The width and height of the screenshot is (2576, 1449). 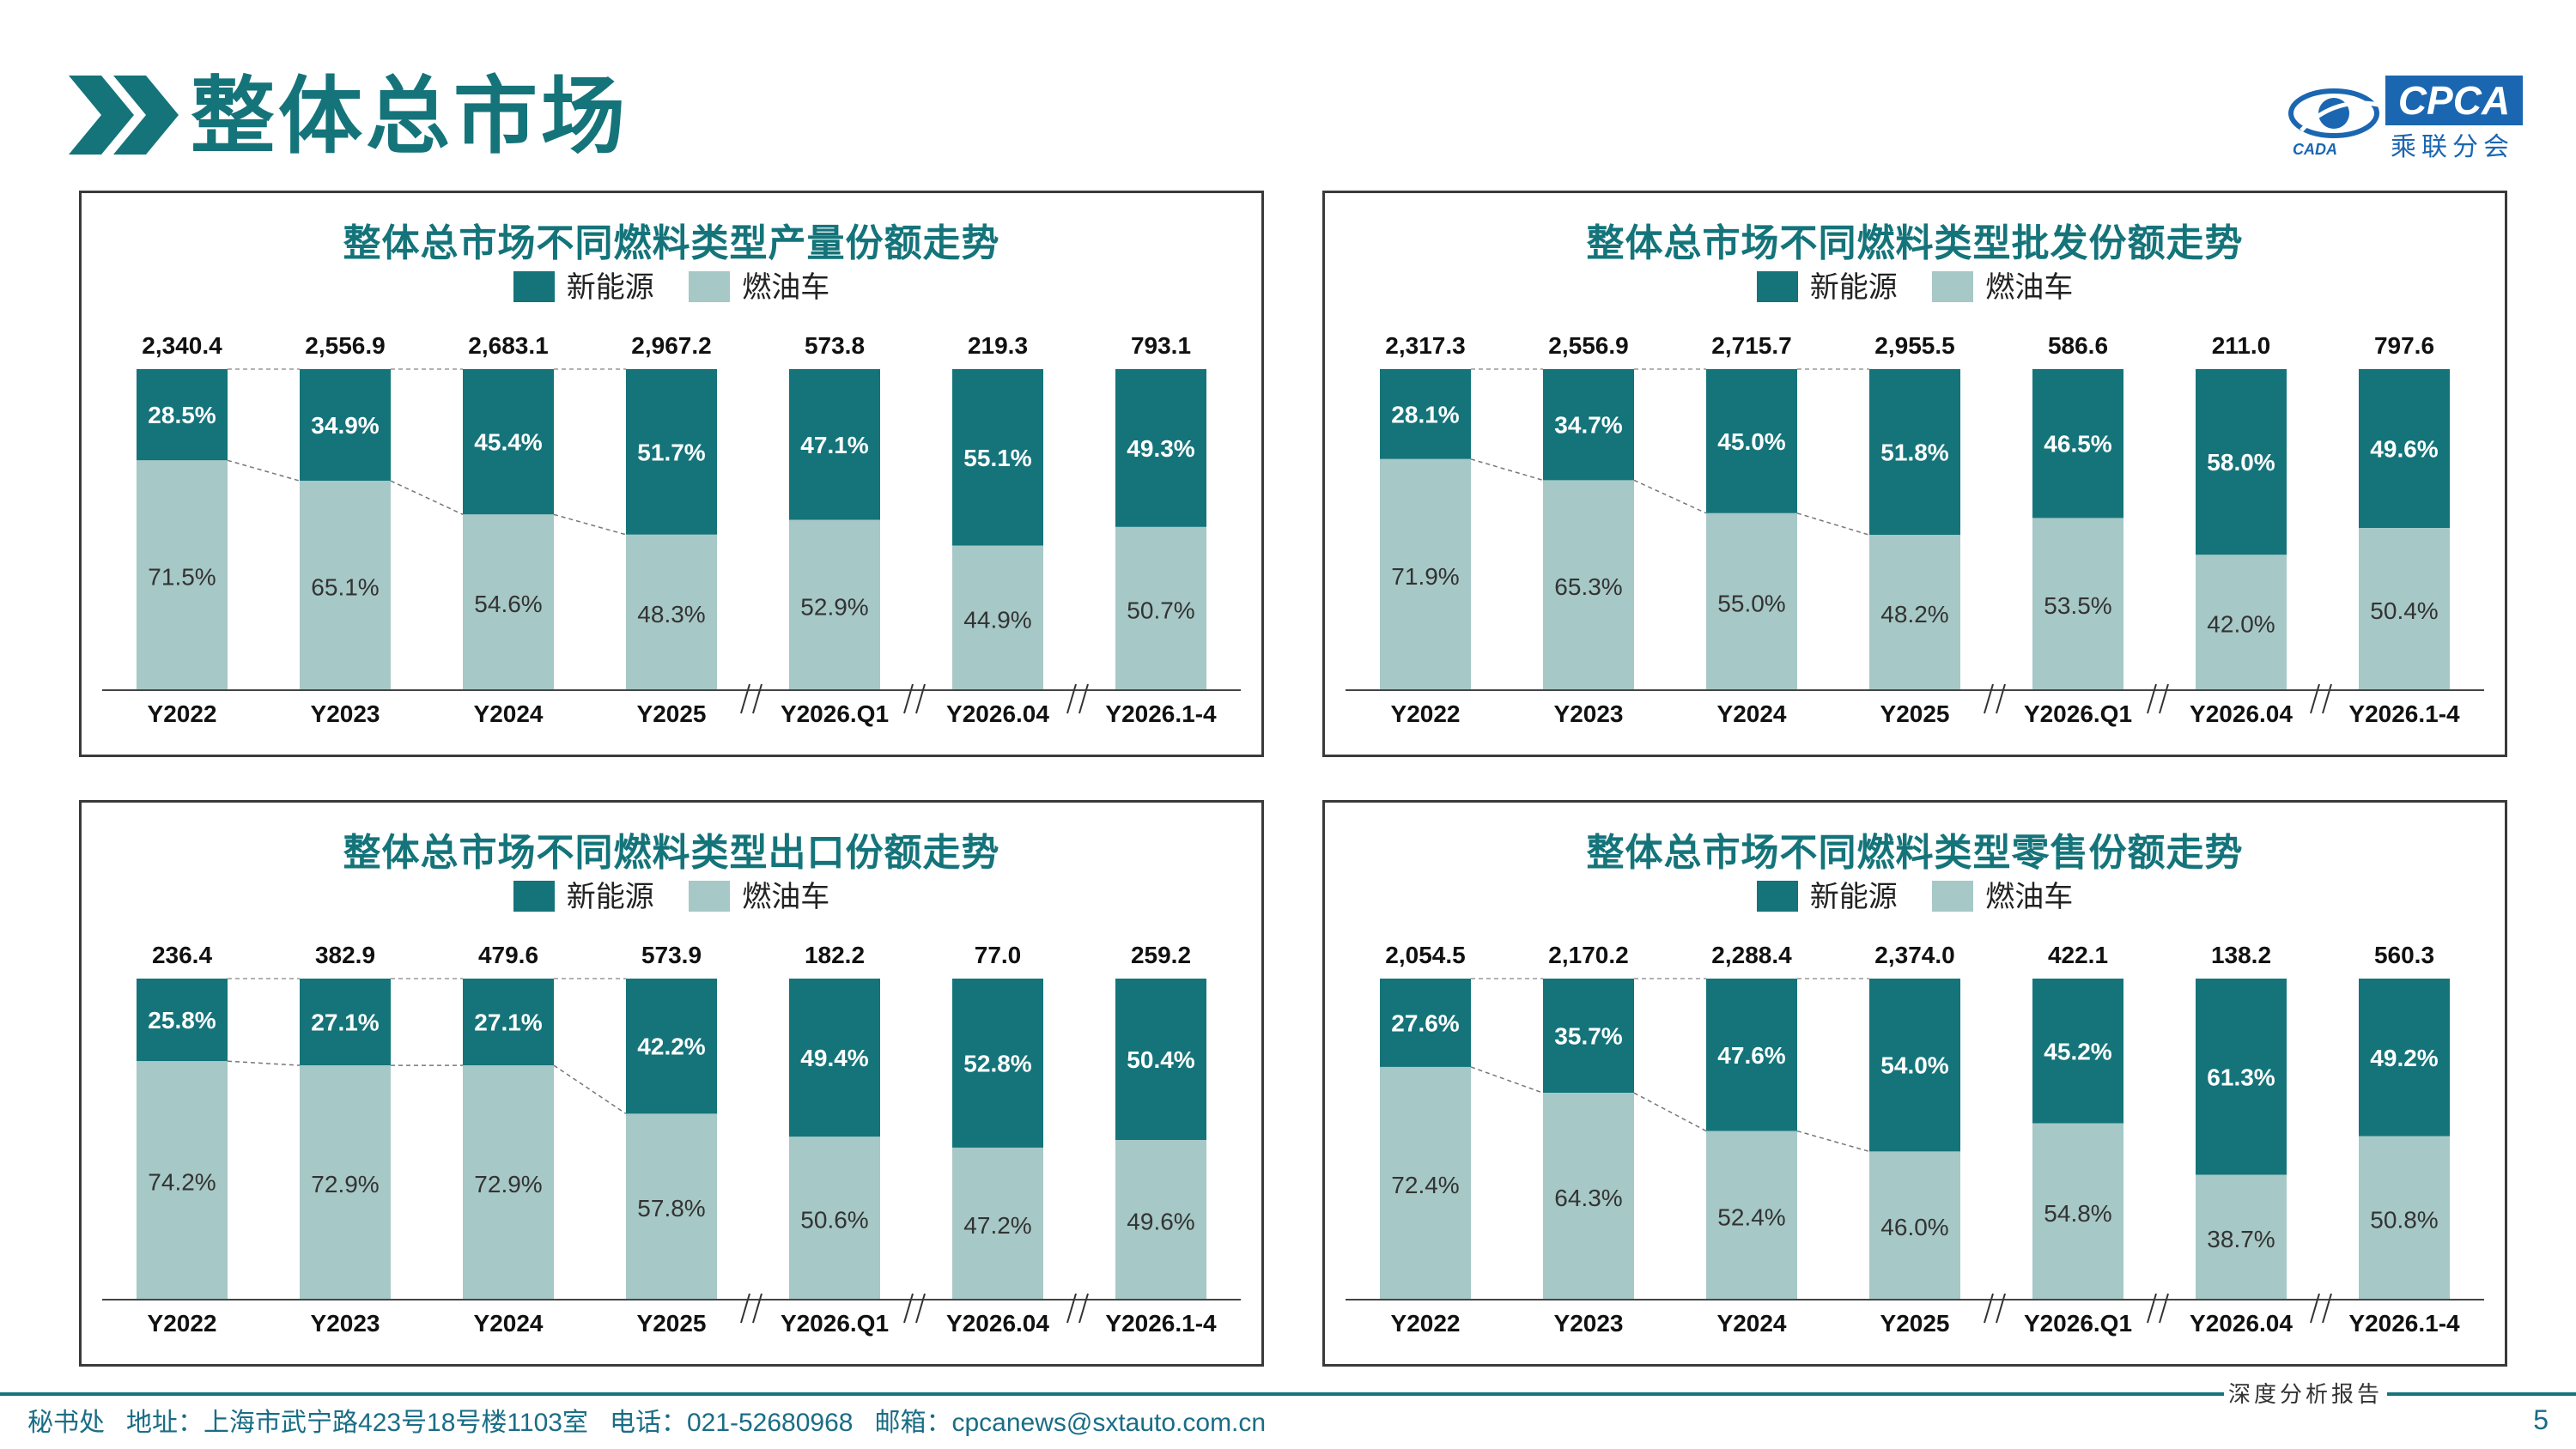 I want to click on data-label-ice: 74.2%, so click(x=182, y=1182).